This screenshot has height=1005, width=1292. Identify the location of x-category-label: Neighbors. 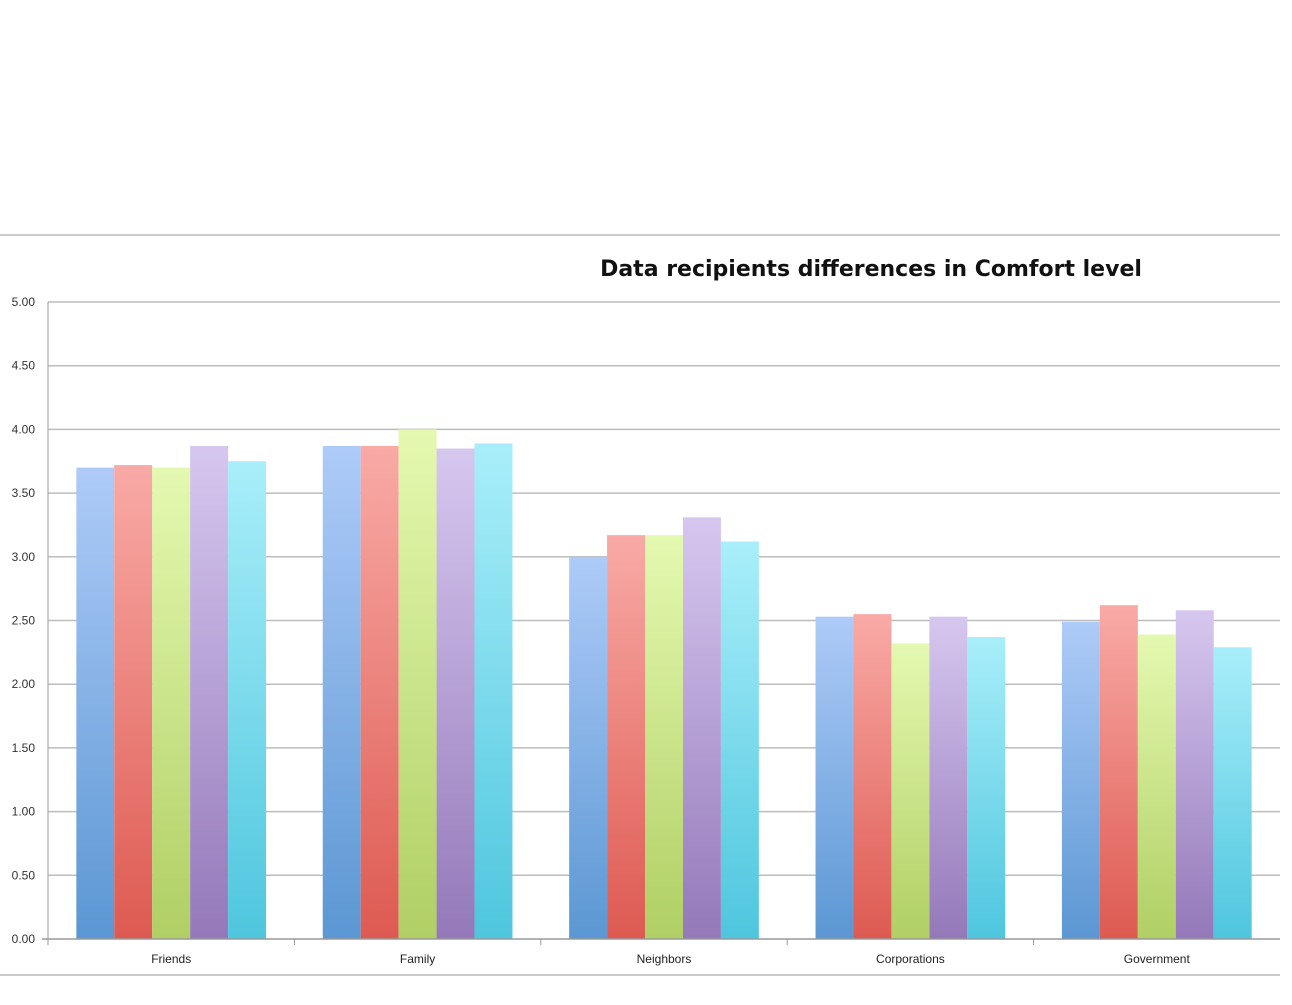
(664, 959).